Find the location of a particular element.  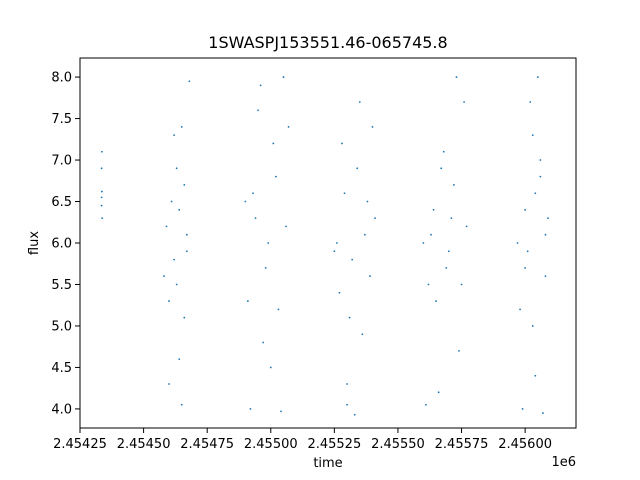

x-tick-label: 2.45425 is located at coordinates (80, 444).